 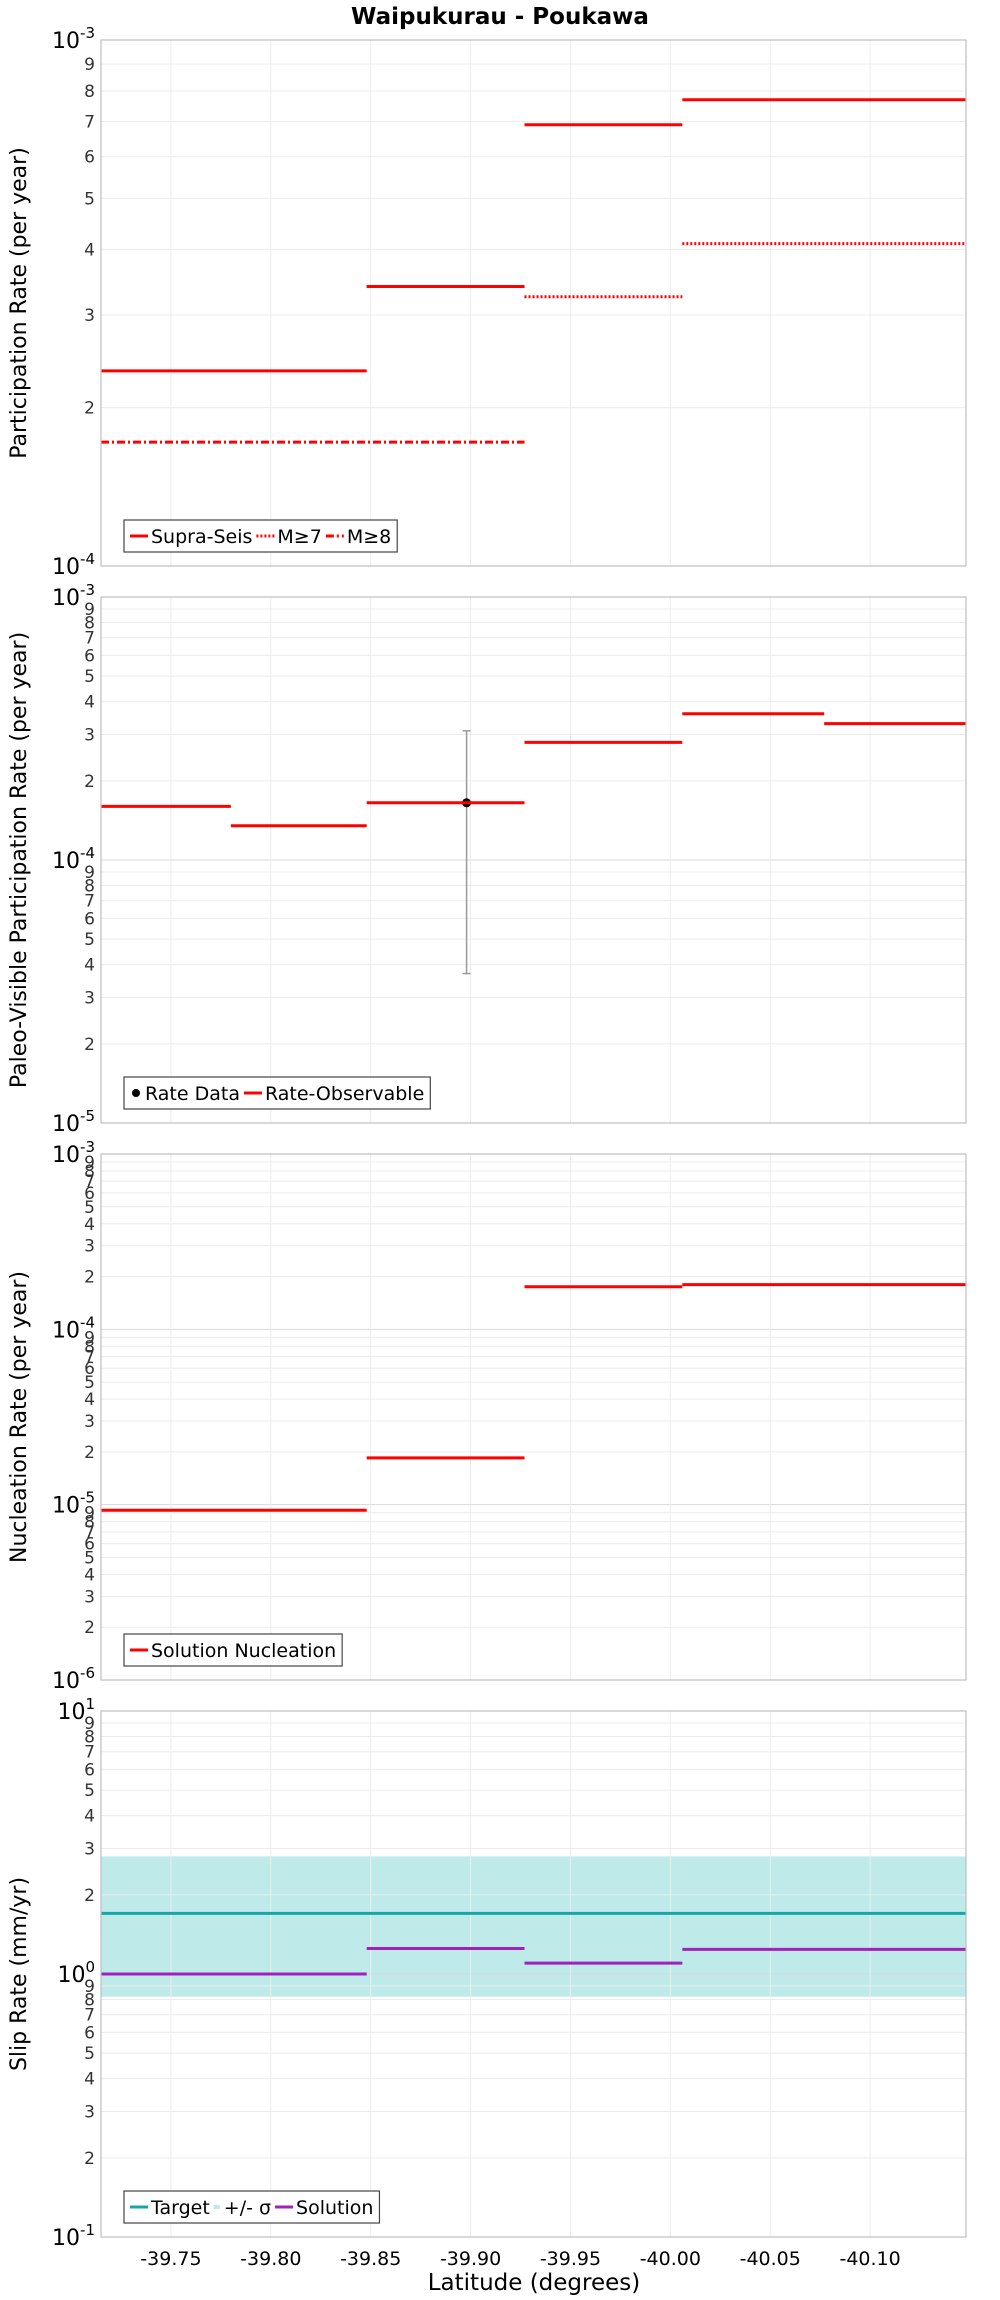 I want to click on legend-entry-Target: Target, so click(x=180, y=2208).